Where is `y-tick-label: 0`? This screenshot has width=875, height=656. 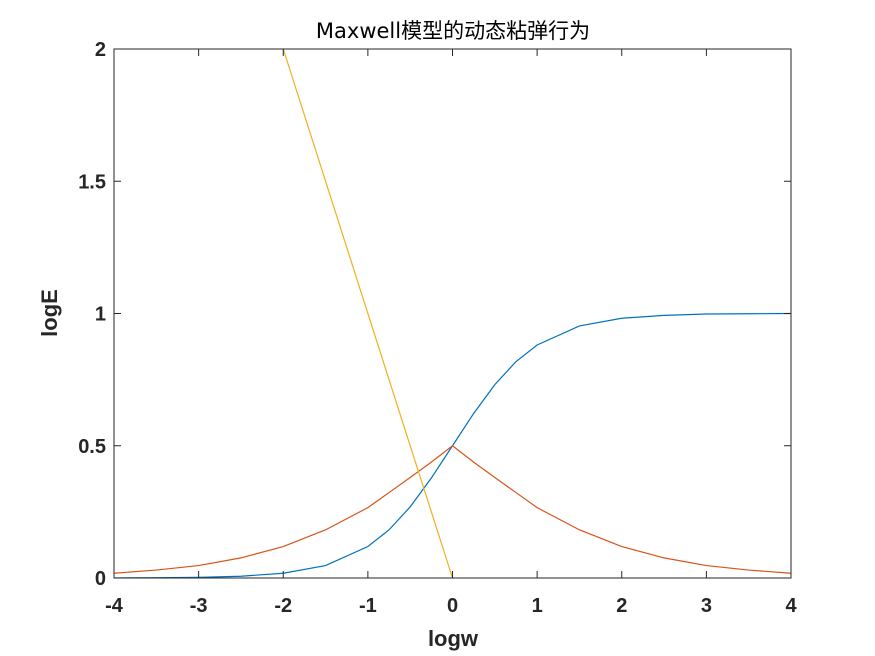 y-tick-label: 0 is located at coordinates (100, 579).